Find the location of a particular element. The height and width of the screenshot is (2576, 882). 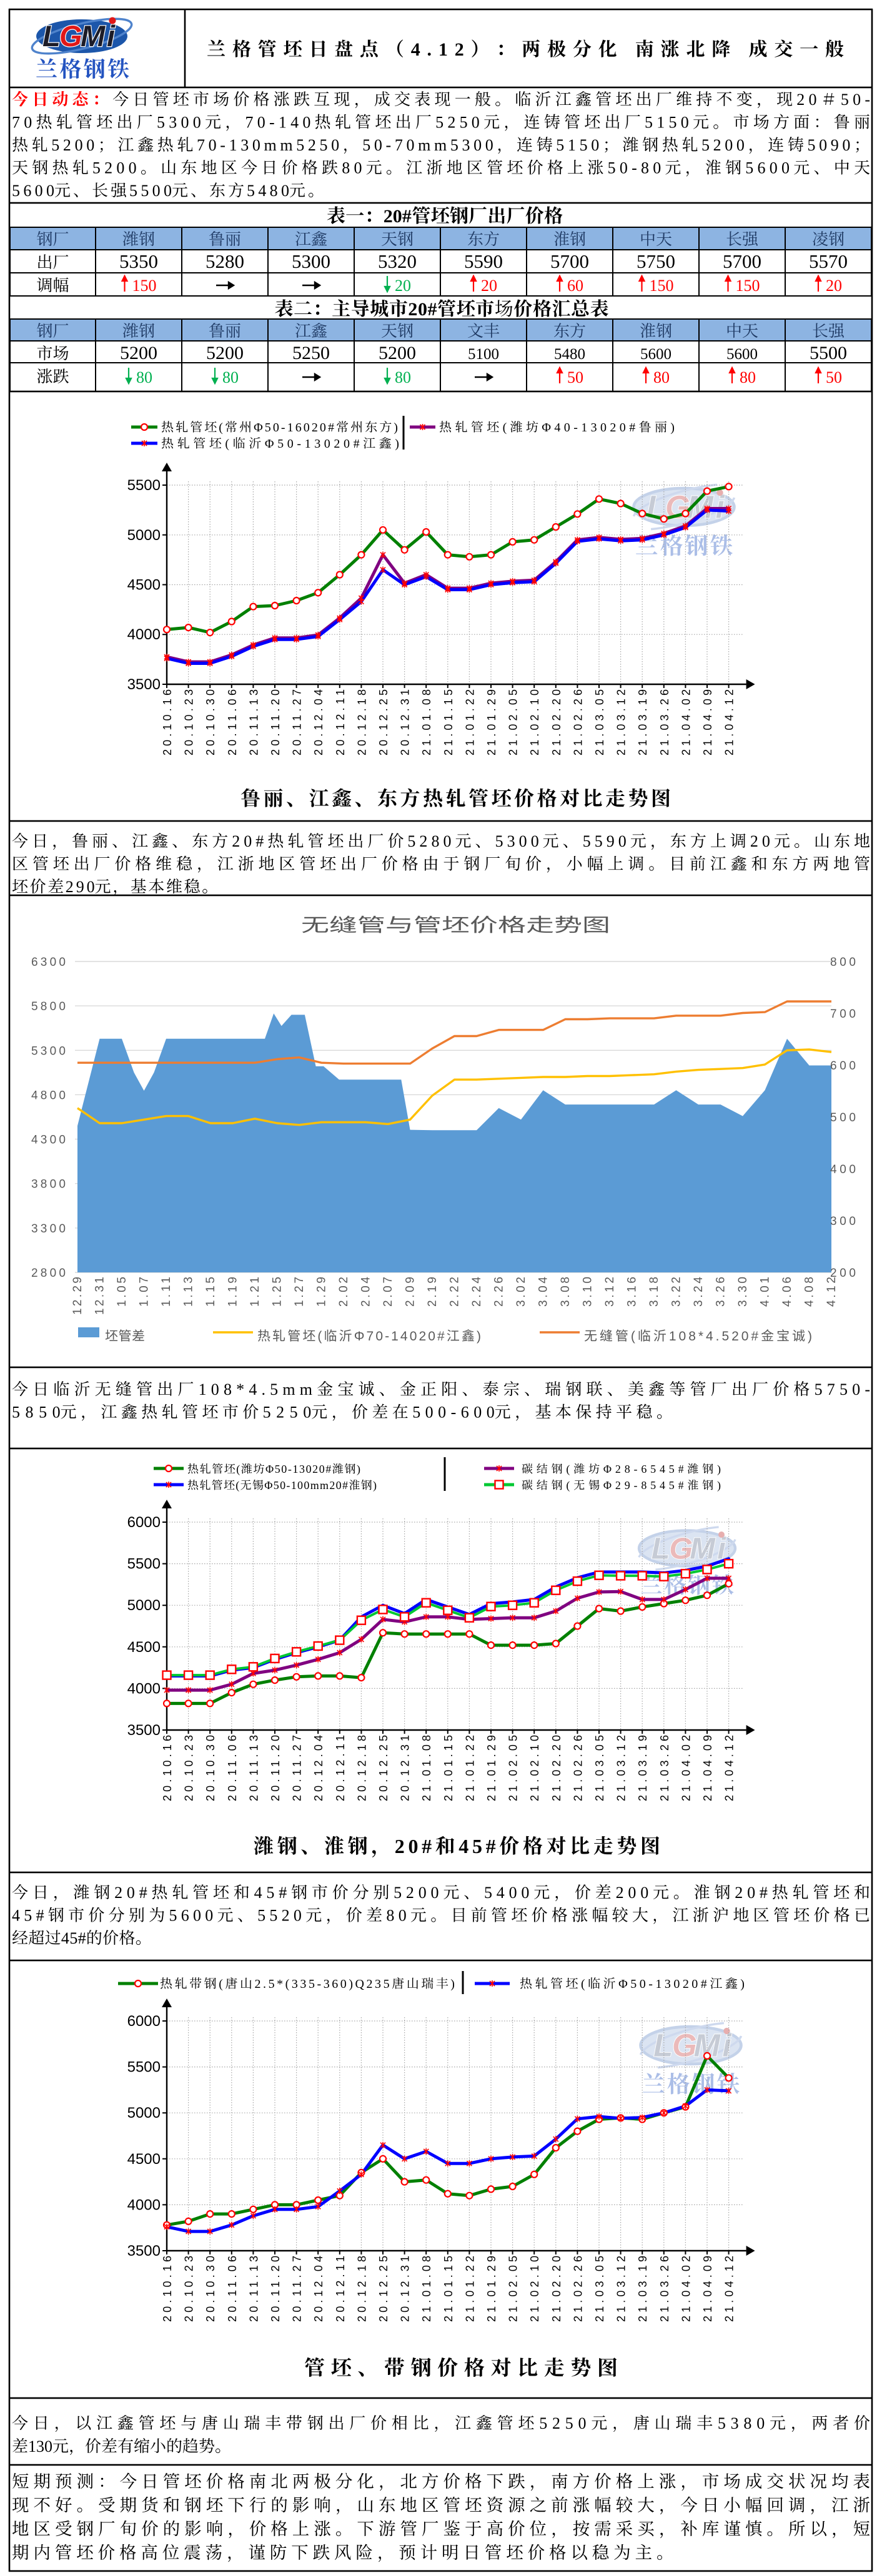

svg-text: 5570 is located at coordinates (828, 261).